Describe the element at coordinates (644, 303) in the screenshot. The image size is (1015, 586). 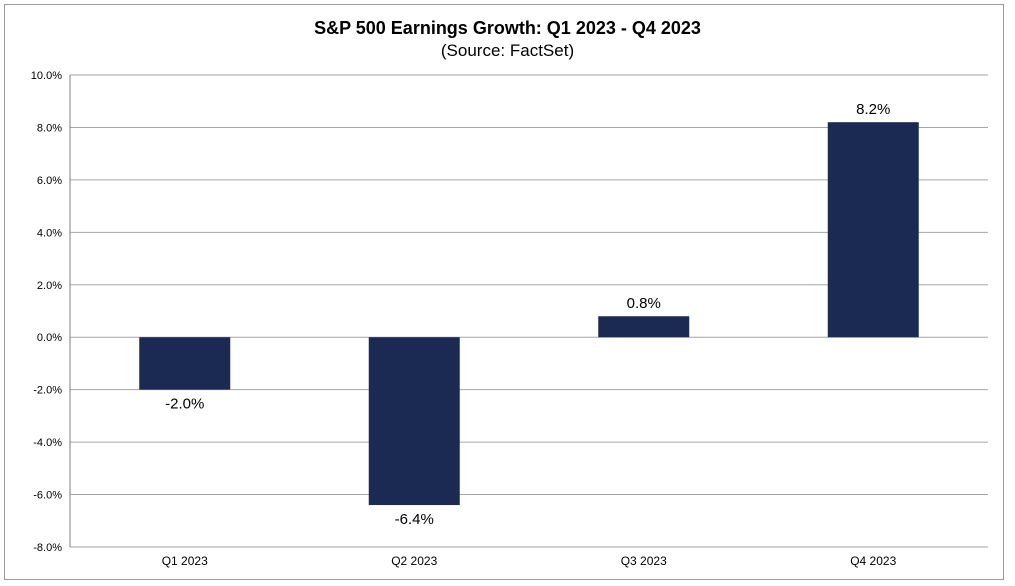
I see `data-label: 0.8%` at that location.